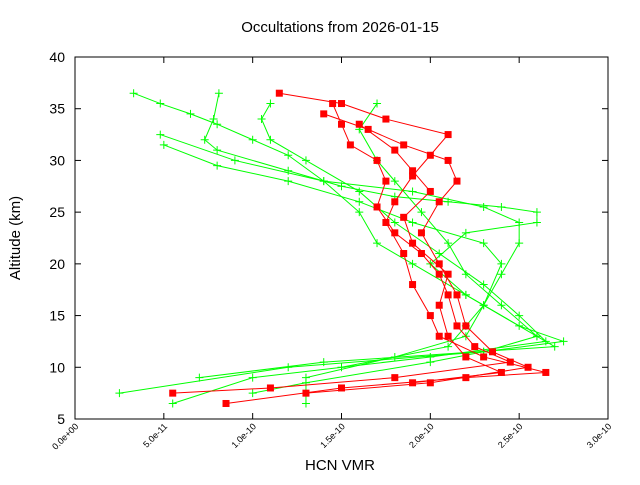 The image size is (640, 485). I want to click on x-tick-label: 0.0e+00, so click(65, 436).